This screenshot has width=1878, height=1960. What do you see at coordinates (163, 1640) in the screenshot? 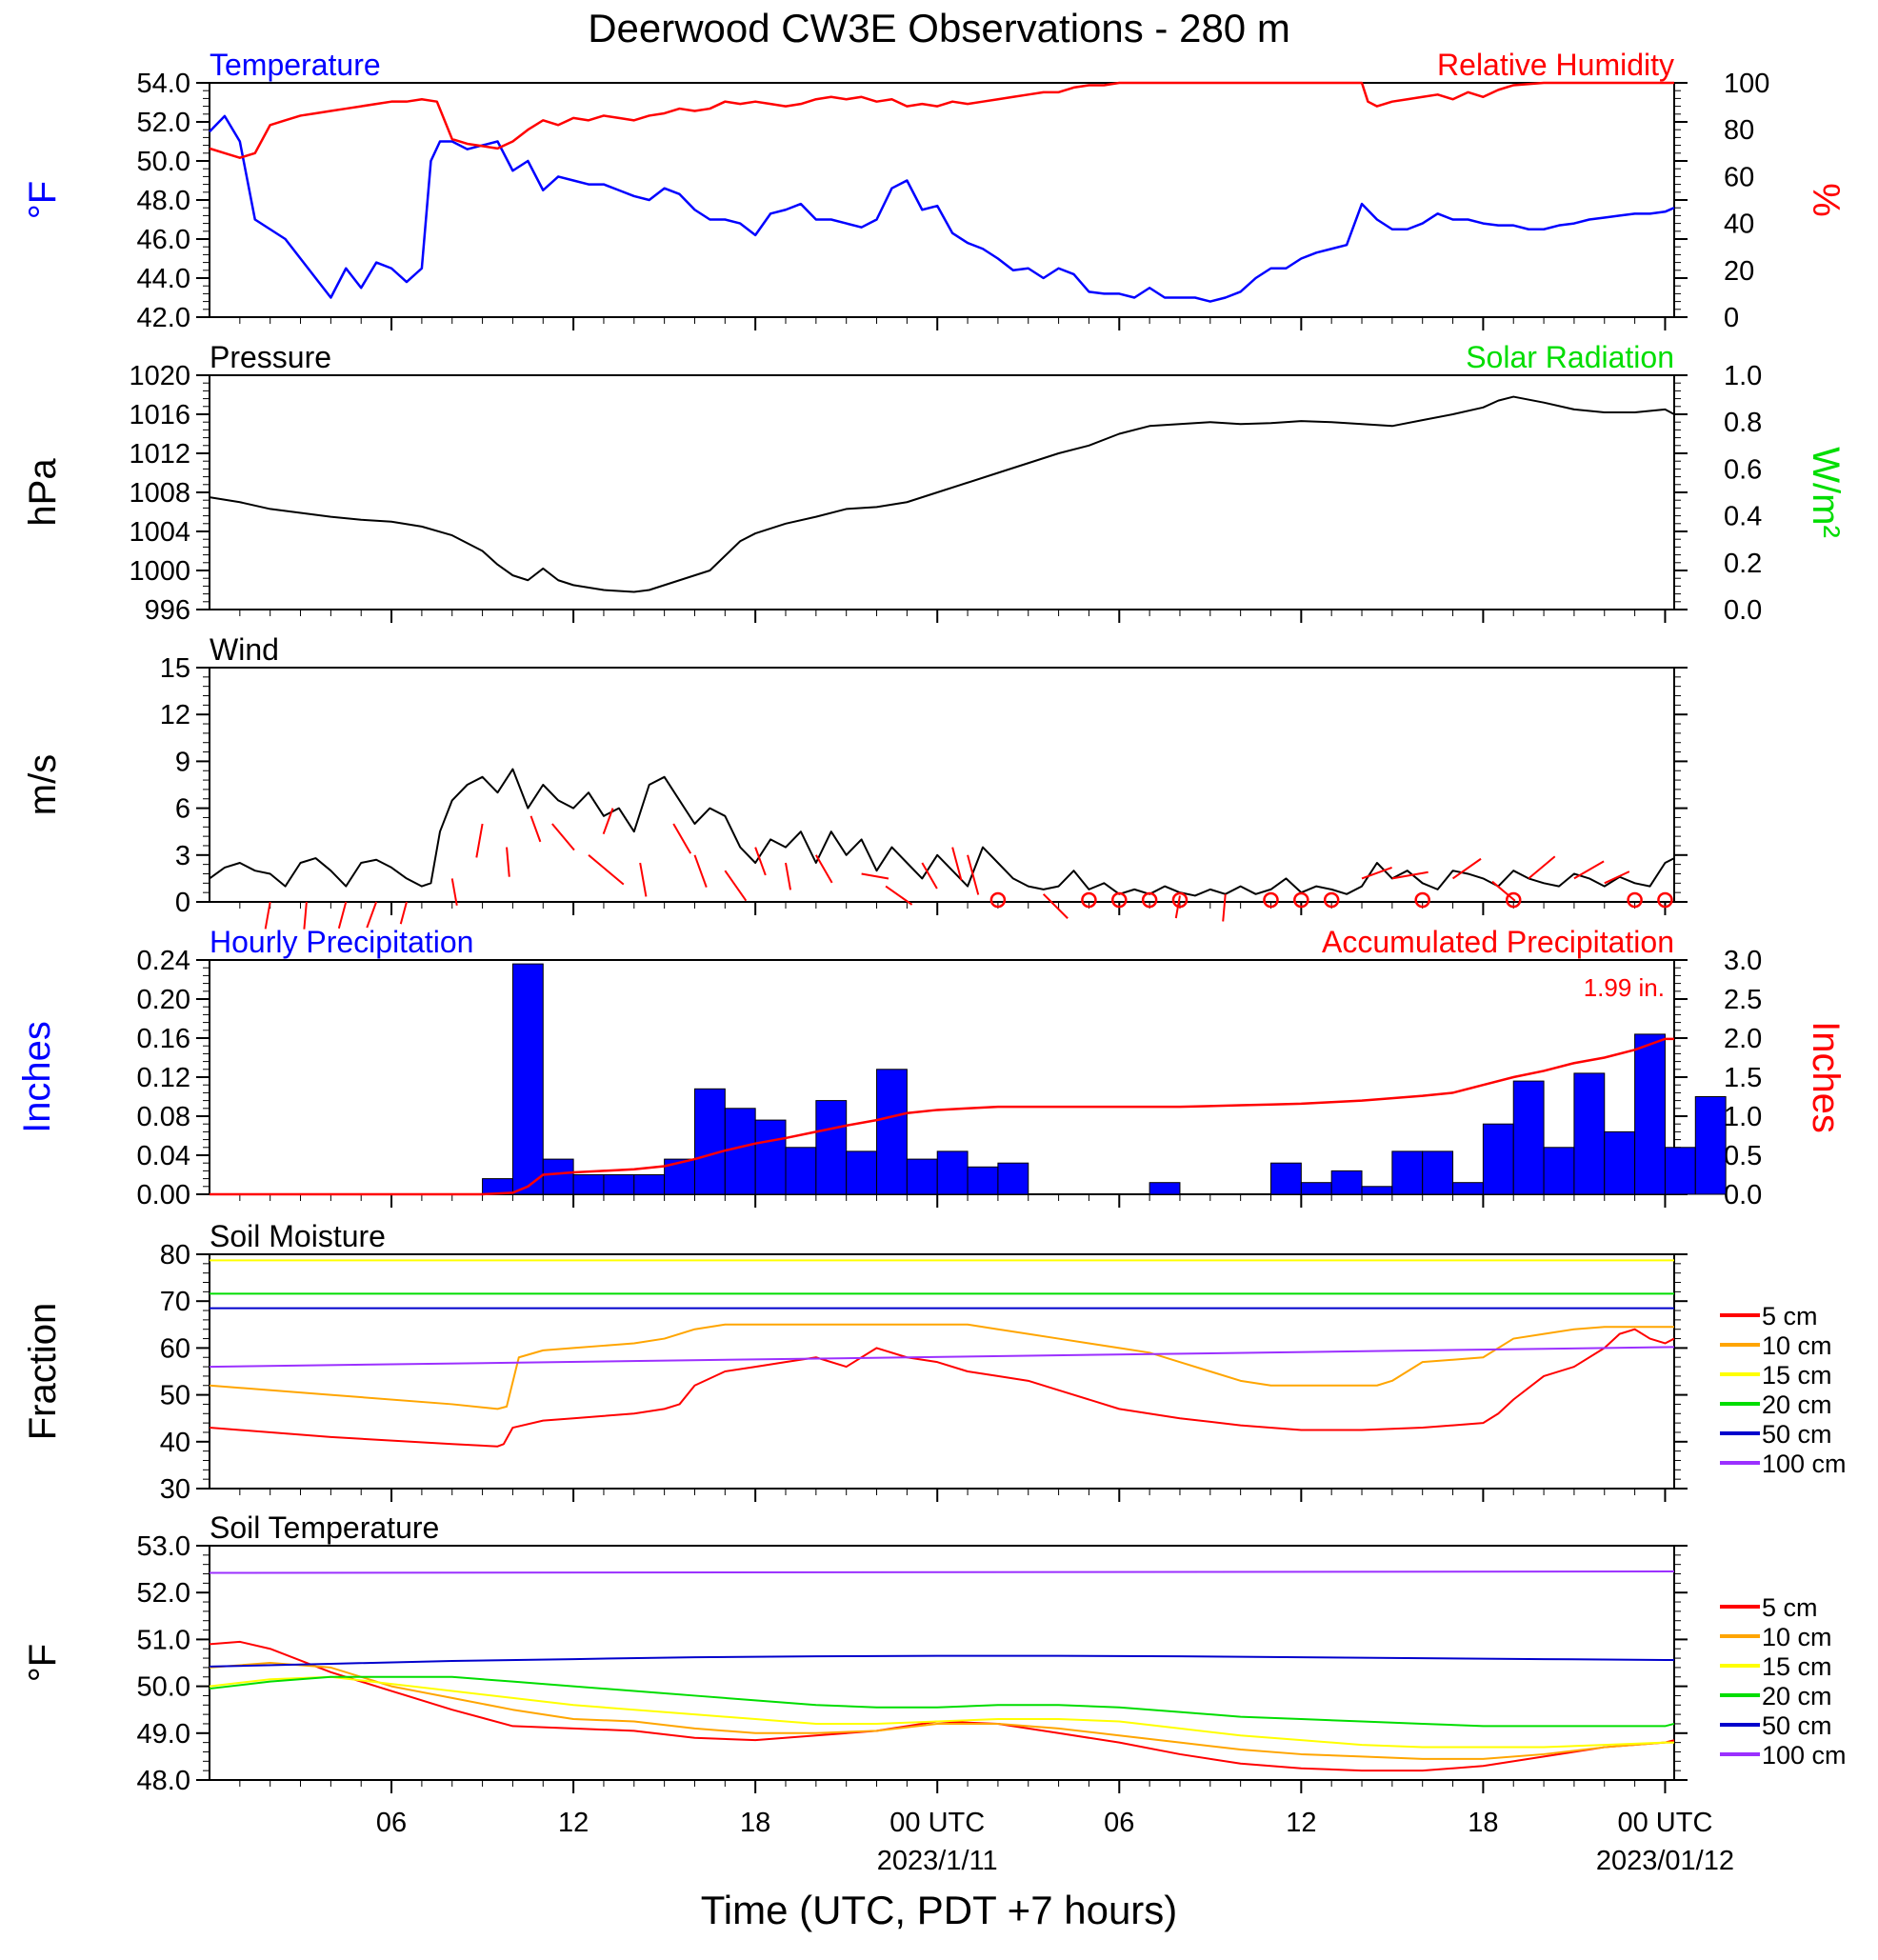
I see `y-tick-label-left: 51.0` at bounding box center [163, 1640].